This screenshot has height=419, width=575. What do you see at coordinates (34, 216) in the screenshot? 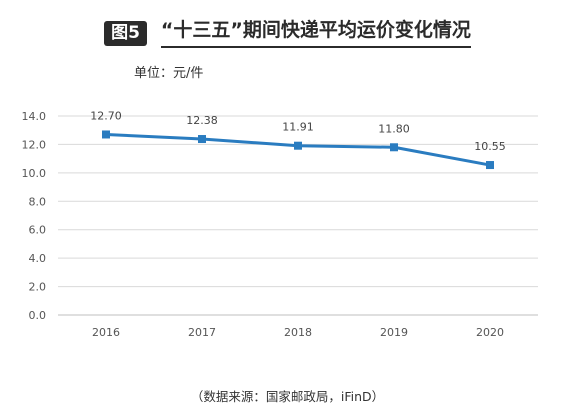
I see `y-axis-tick-labels: 0.0 2.0 4.0 6.0 8.0 10.0 12.0 14.0` at bounding box center [34, 216].